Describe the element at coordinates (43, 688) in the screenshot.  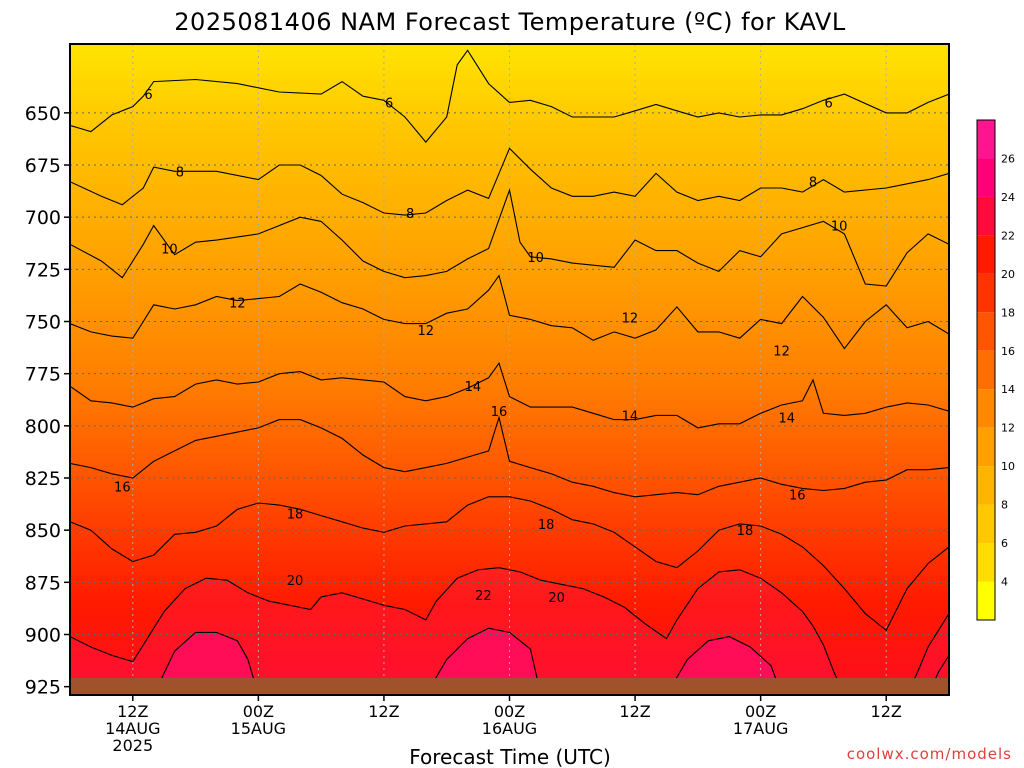
I see `y-tick-label-925: 925` at that location.